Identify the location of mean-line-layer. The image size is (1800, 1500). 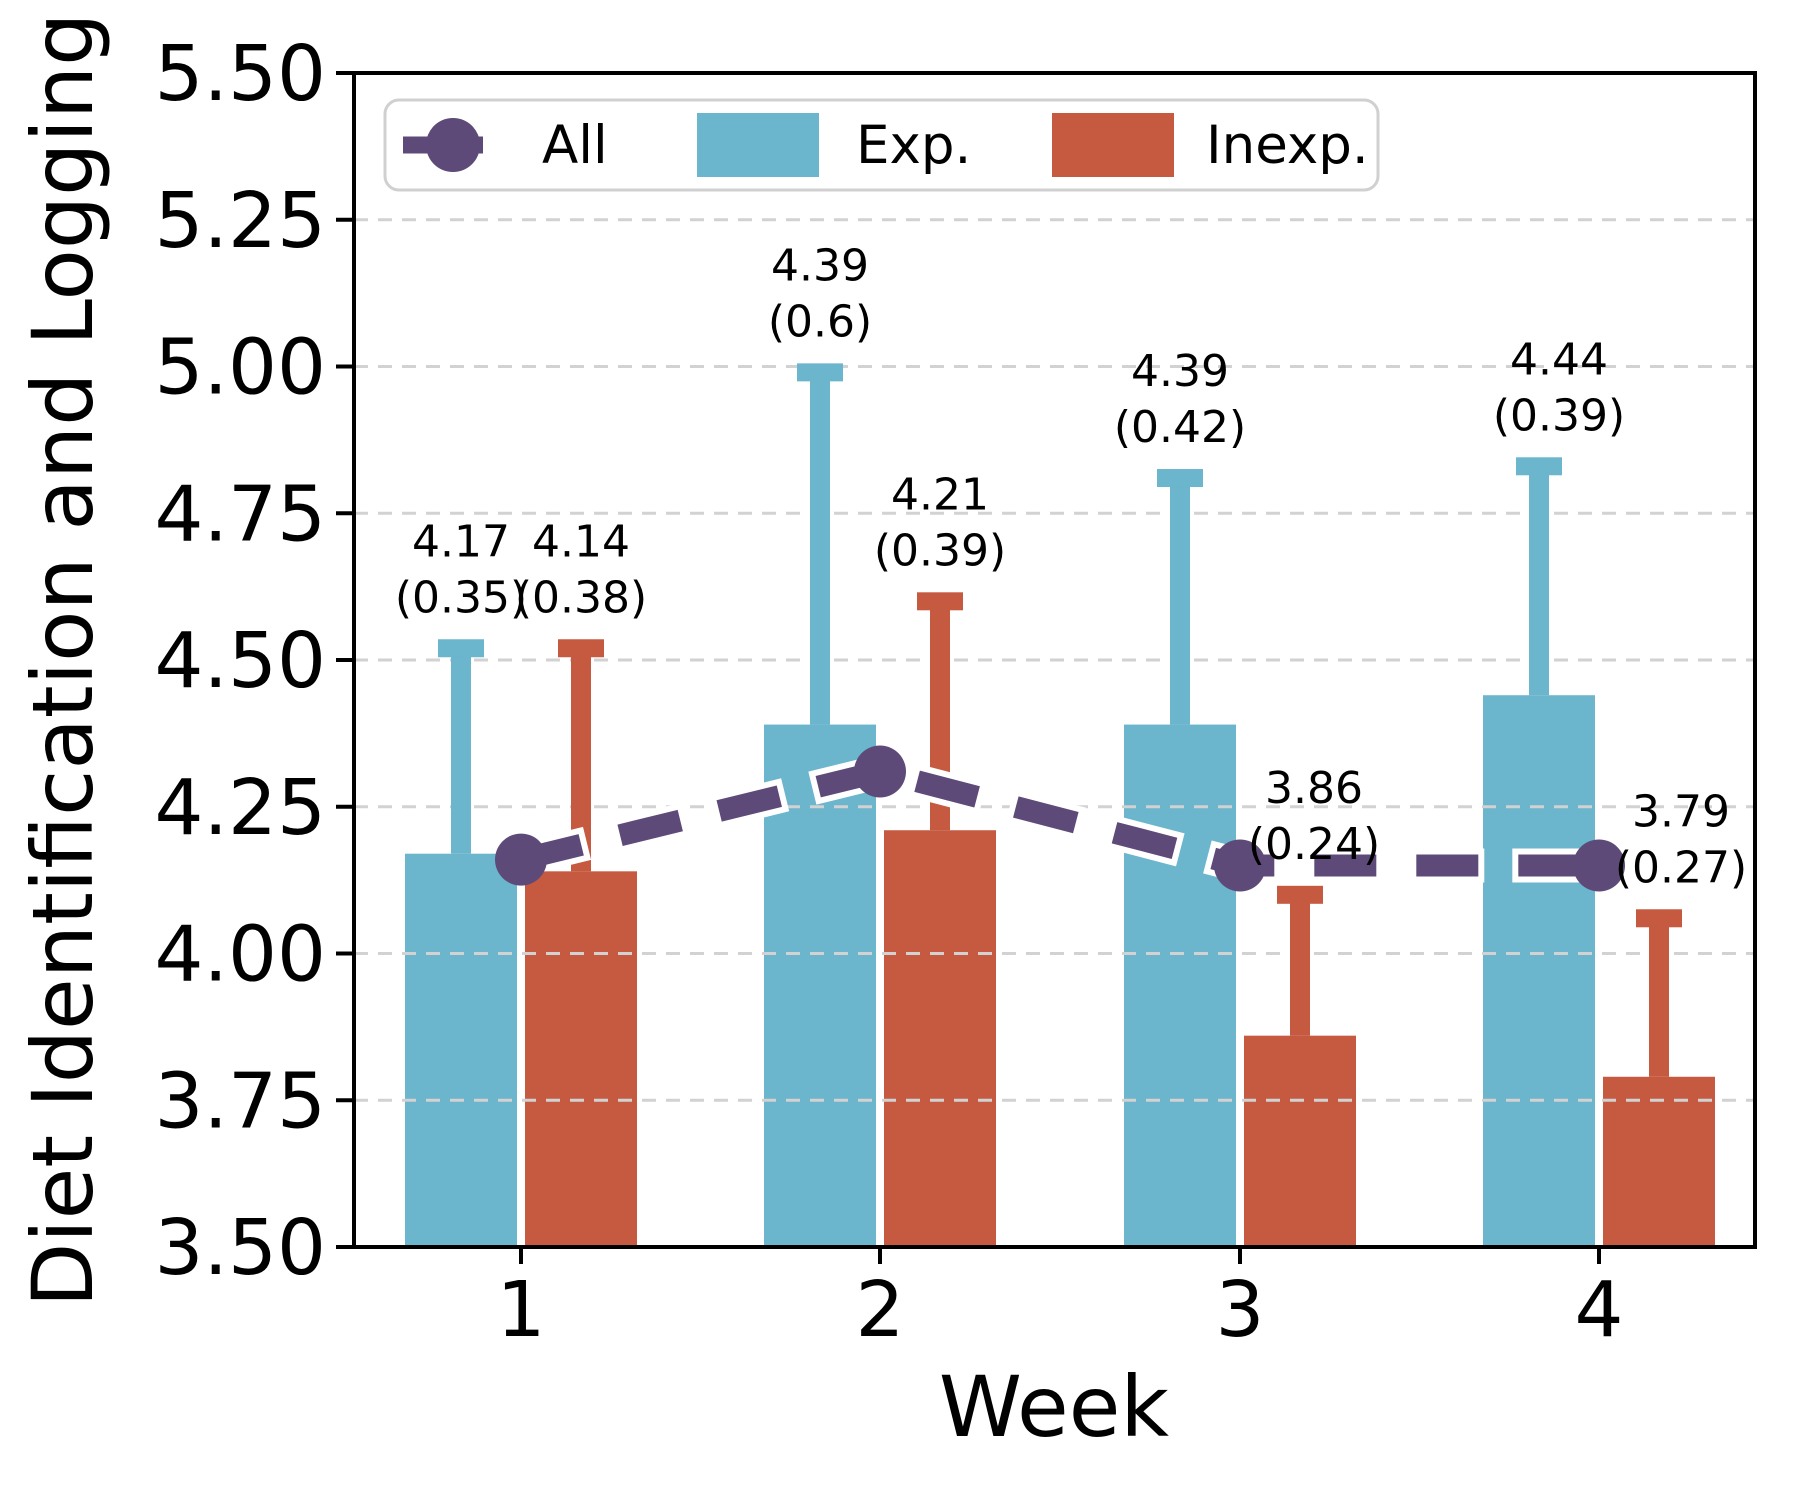
(1060, 818).